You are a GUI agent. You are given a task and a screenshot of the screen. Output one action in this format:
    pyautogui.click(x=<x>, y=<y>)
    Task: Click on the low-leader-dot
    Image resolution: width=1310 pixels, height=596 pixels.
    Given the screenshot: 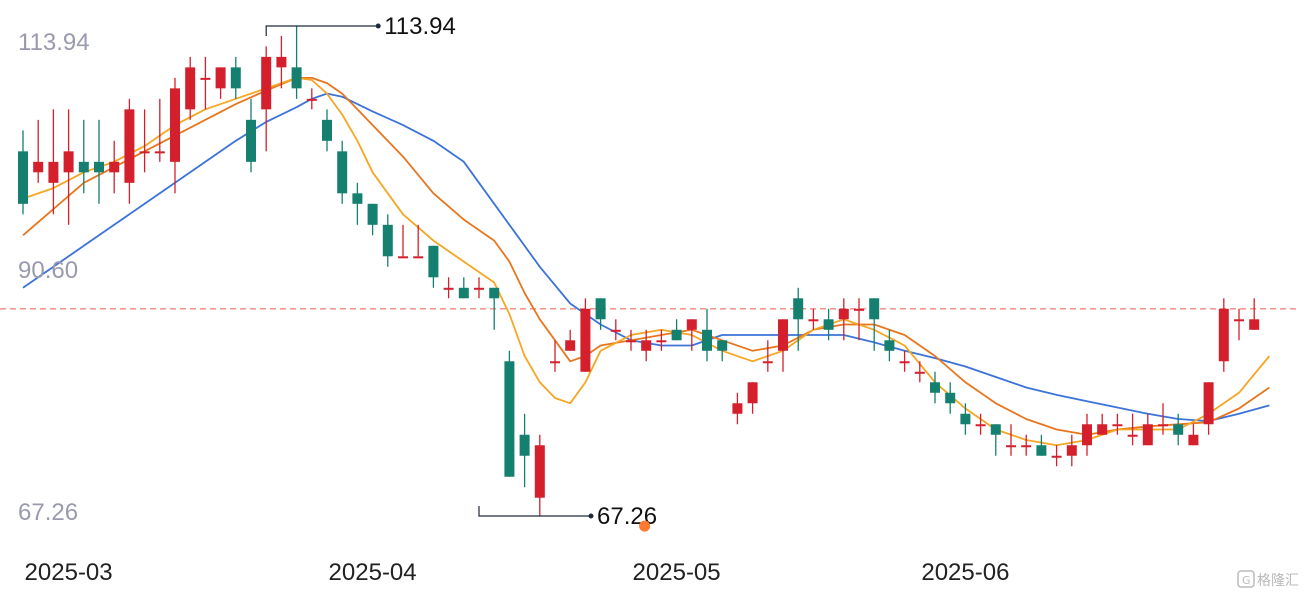 What is the action you would take?
    pyautogui.click(x=591, y=516)
    